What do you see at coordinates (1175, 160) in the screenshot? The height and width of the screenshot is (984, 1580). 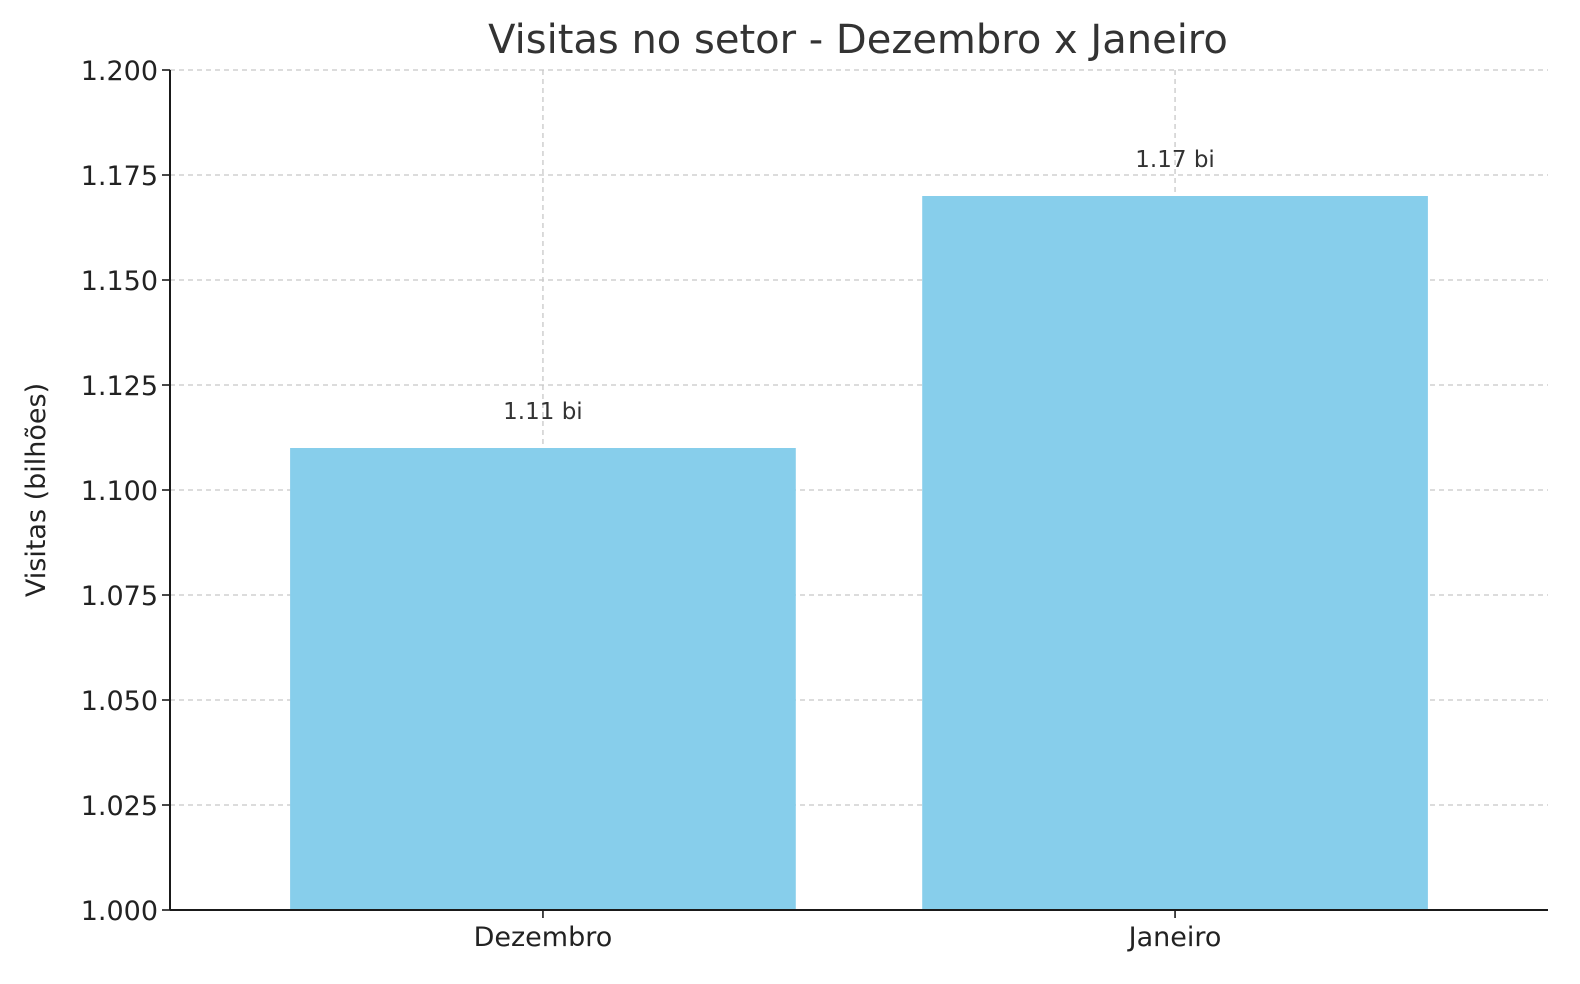 I see `bar-value-label: 1.17 bi` at bounding box center [1175, 160].